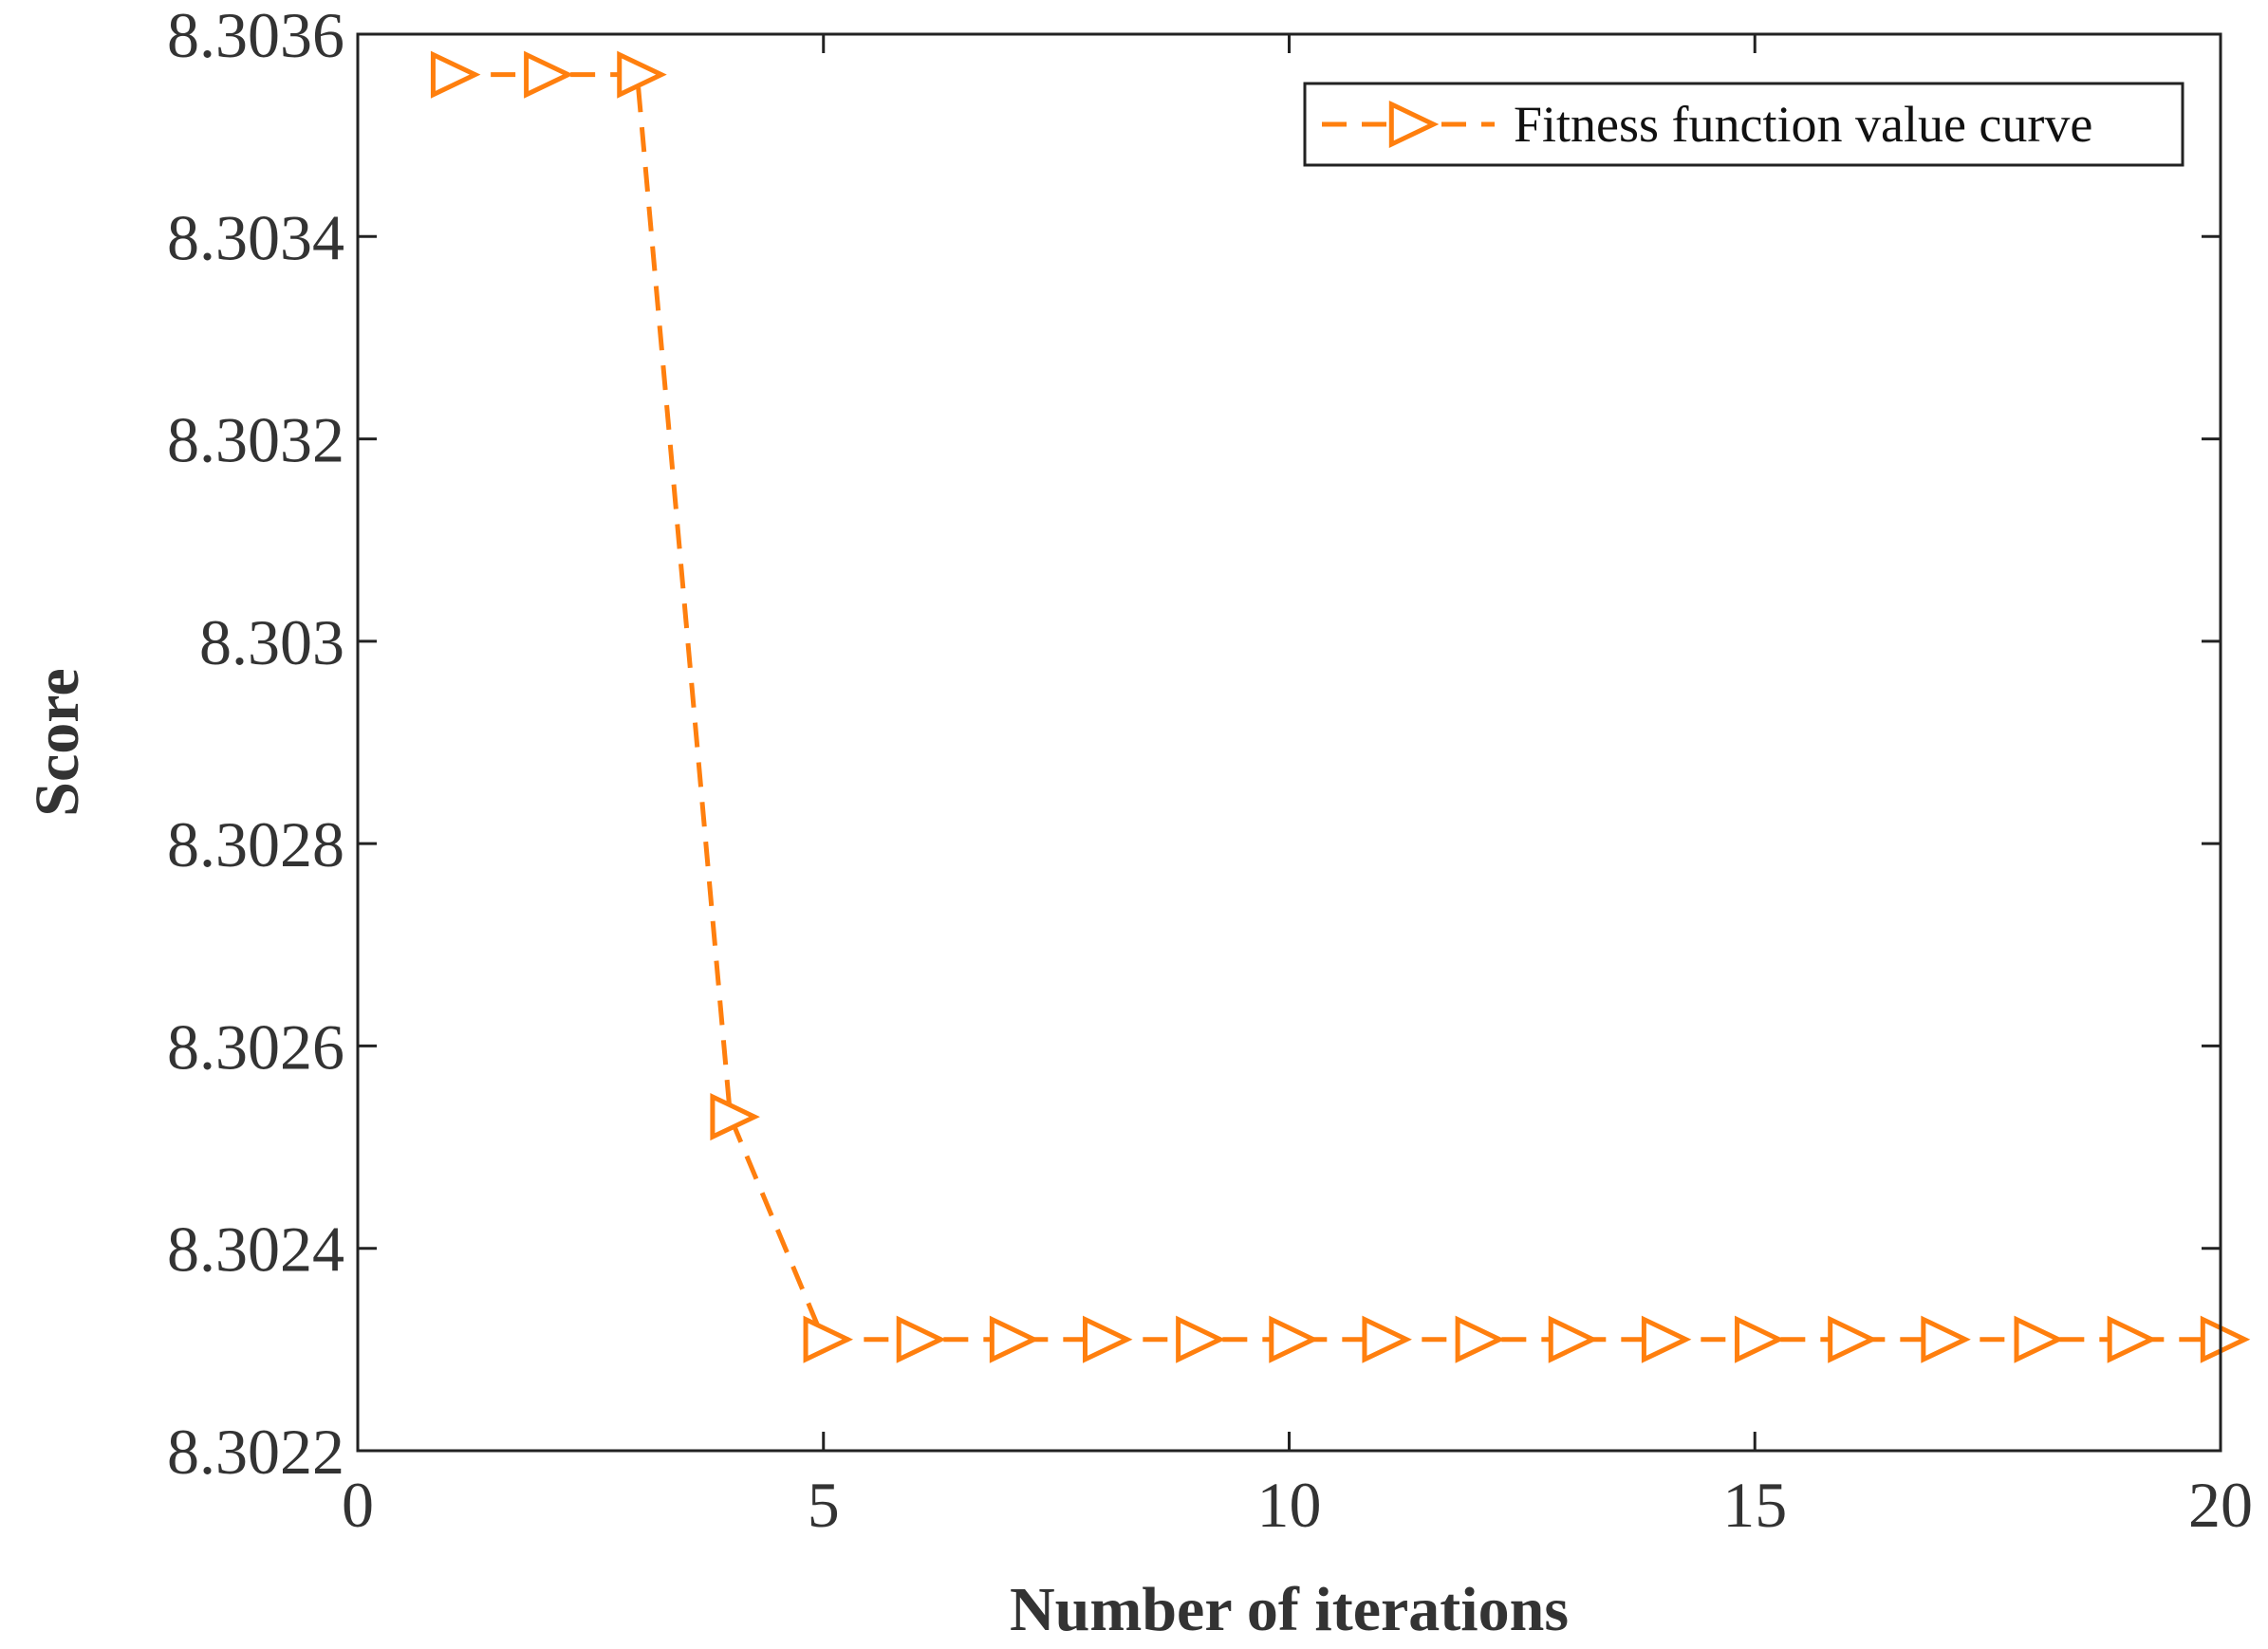  Describe the element at coordinates (255, 1046) in the screenshot. I see `y-tick-label: 8.3026` at that location.